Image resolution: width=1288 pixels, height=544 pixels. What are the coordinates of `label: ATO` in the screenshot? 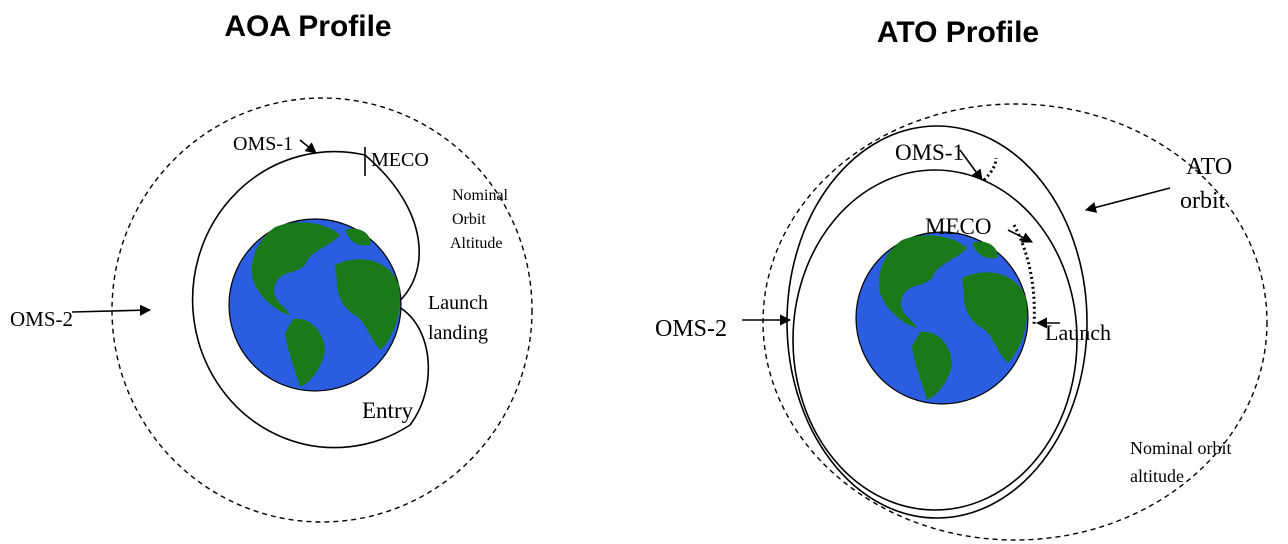 It's located at (1209, 167).